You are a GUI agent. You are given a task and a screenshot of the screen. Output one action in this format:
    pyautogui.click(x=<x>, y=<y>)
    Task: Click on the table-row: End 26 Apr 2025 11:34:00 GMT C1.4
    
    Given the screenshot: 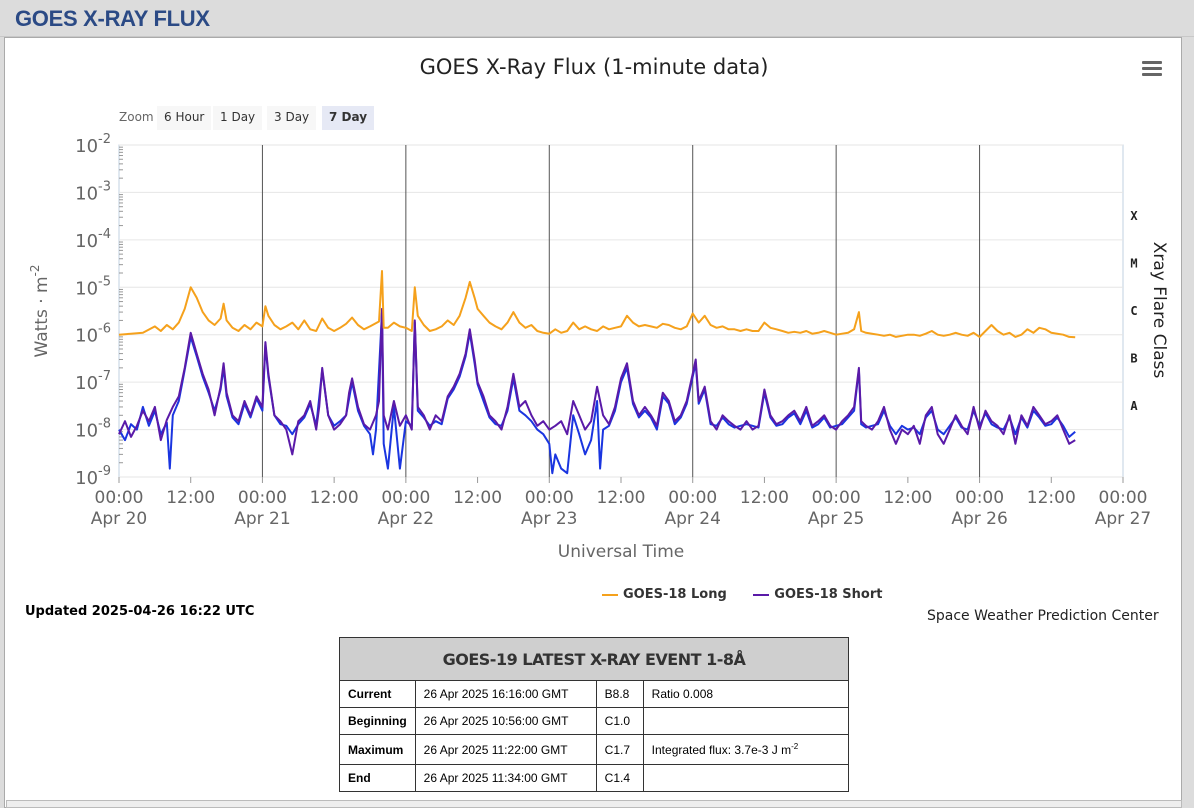 What is the action you would take?
    pyautogui.click(x=594, y=778)
    